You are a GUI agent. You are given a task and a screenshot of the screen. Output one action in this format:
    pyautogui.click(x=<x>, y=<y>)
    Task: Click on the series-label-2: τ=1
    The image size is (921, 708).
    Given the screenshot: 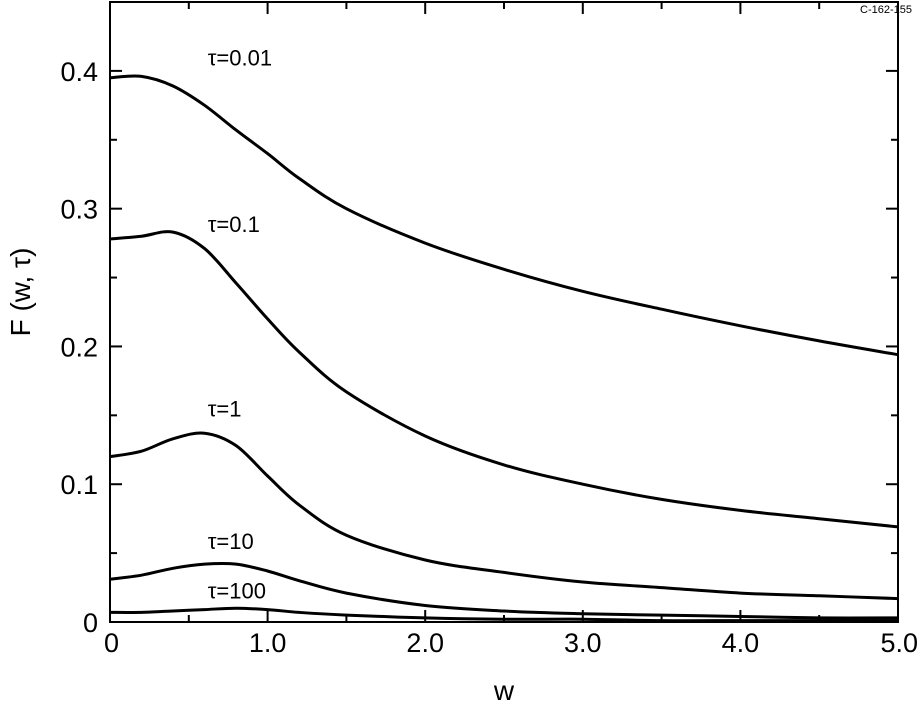 What is the action you would take?
    pyautogui.click(x=225, y=409)
    